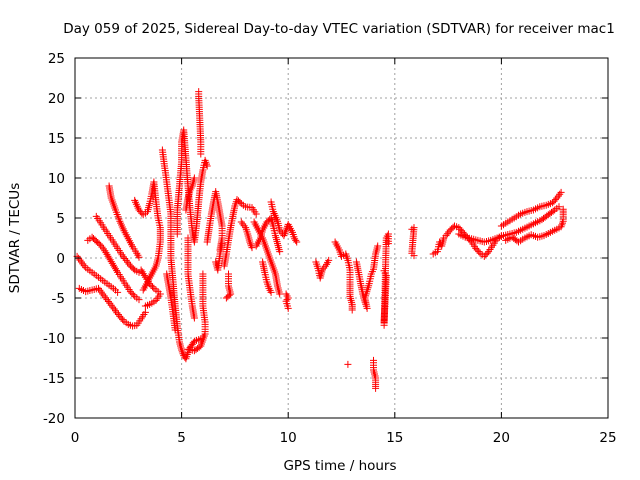 The width and height of the screenshot is (640, 480). What do you see at coordinates (246, 235) in the screenshot?
I see `marker-series-arc-aj` at bounding box center [246, 235].